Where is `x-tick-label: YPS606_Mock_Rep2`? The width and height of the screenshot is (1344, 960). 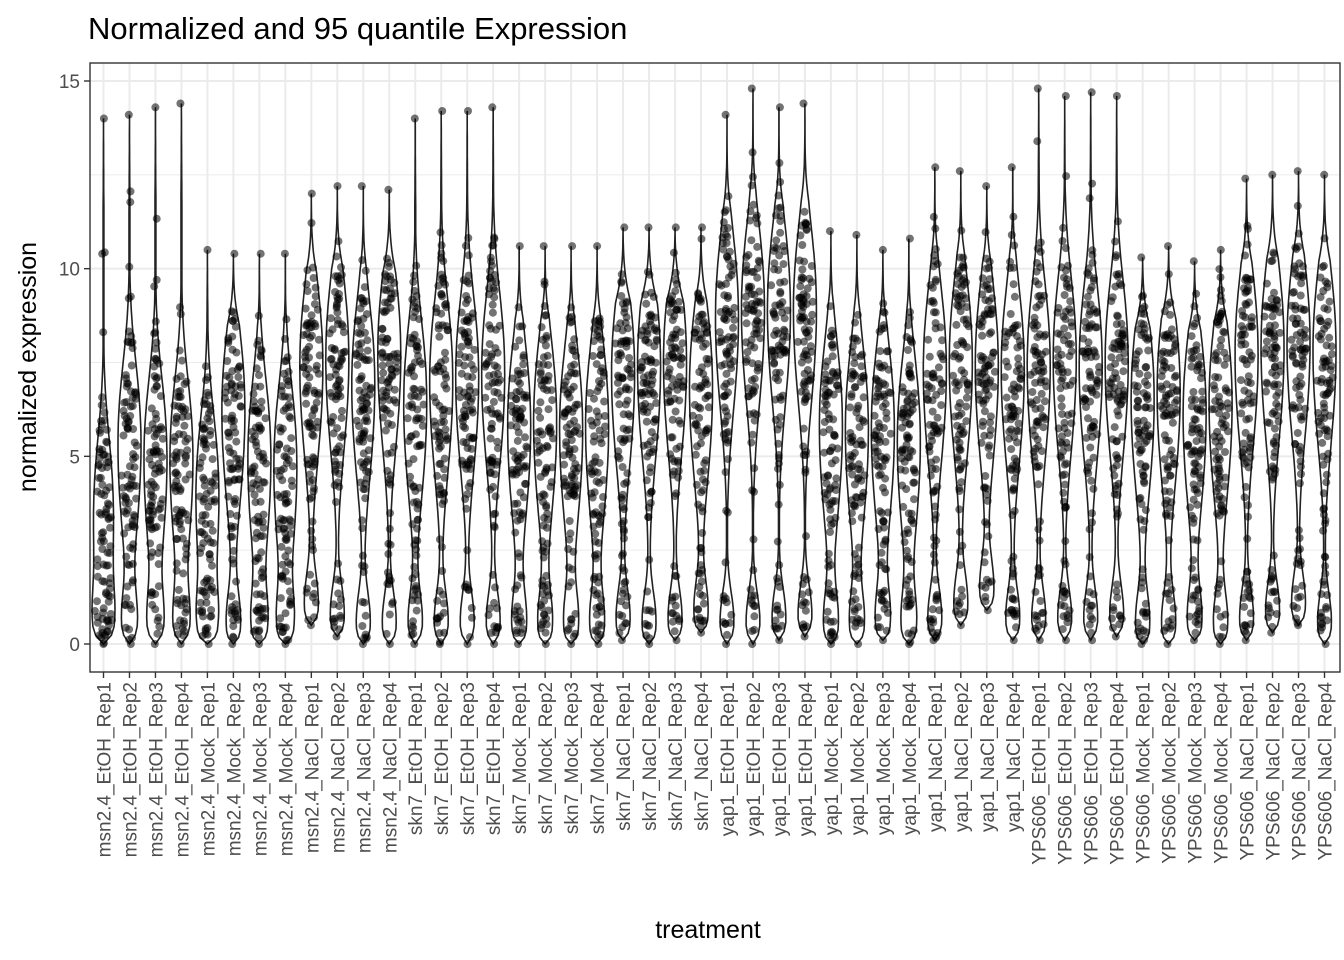 x-tick-label: YPS606_Mock_Rep2 is located at coordinates (1170, 773).